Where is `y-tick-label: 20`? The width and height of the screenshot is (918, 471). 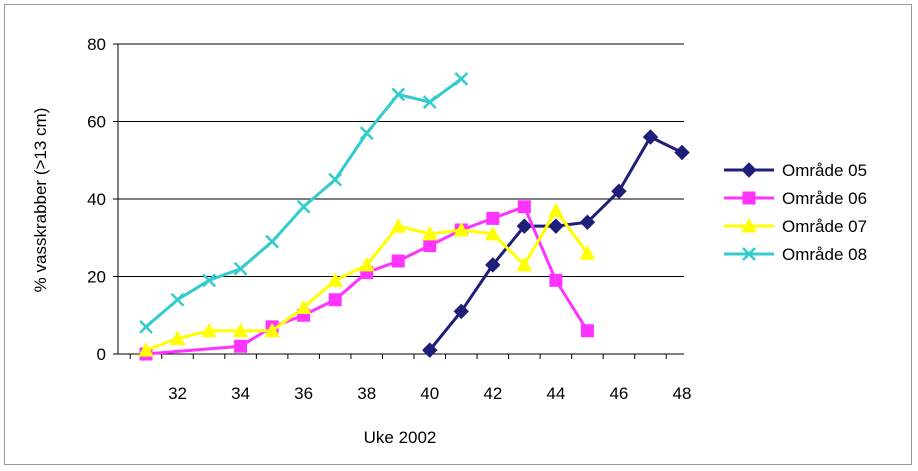 y-tick-label: 20 is located at coordinates (96, 277).